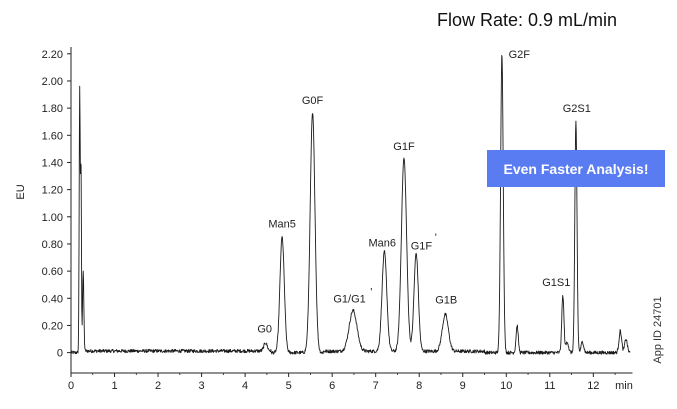 The width and height of the screenshot is (677, 409). What do you see at coordinates (289, 386) in the screenshot?
I see `x-tick-label: 5` at bounding box center [289, 386].